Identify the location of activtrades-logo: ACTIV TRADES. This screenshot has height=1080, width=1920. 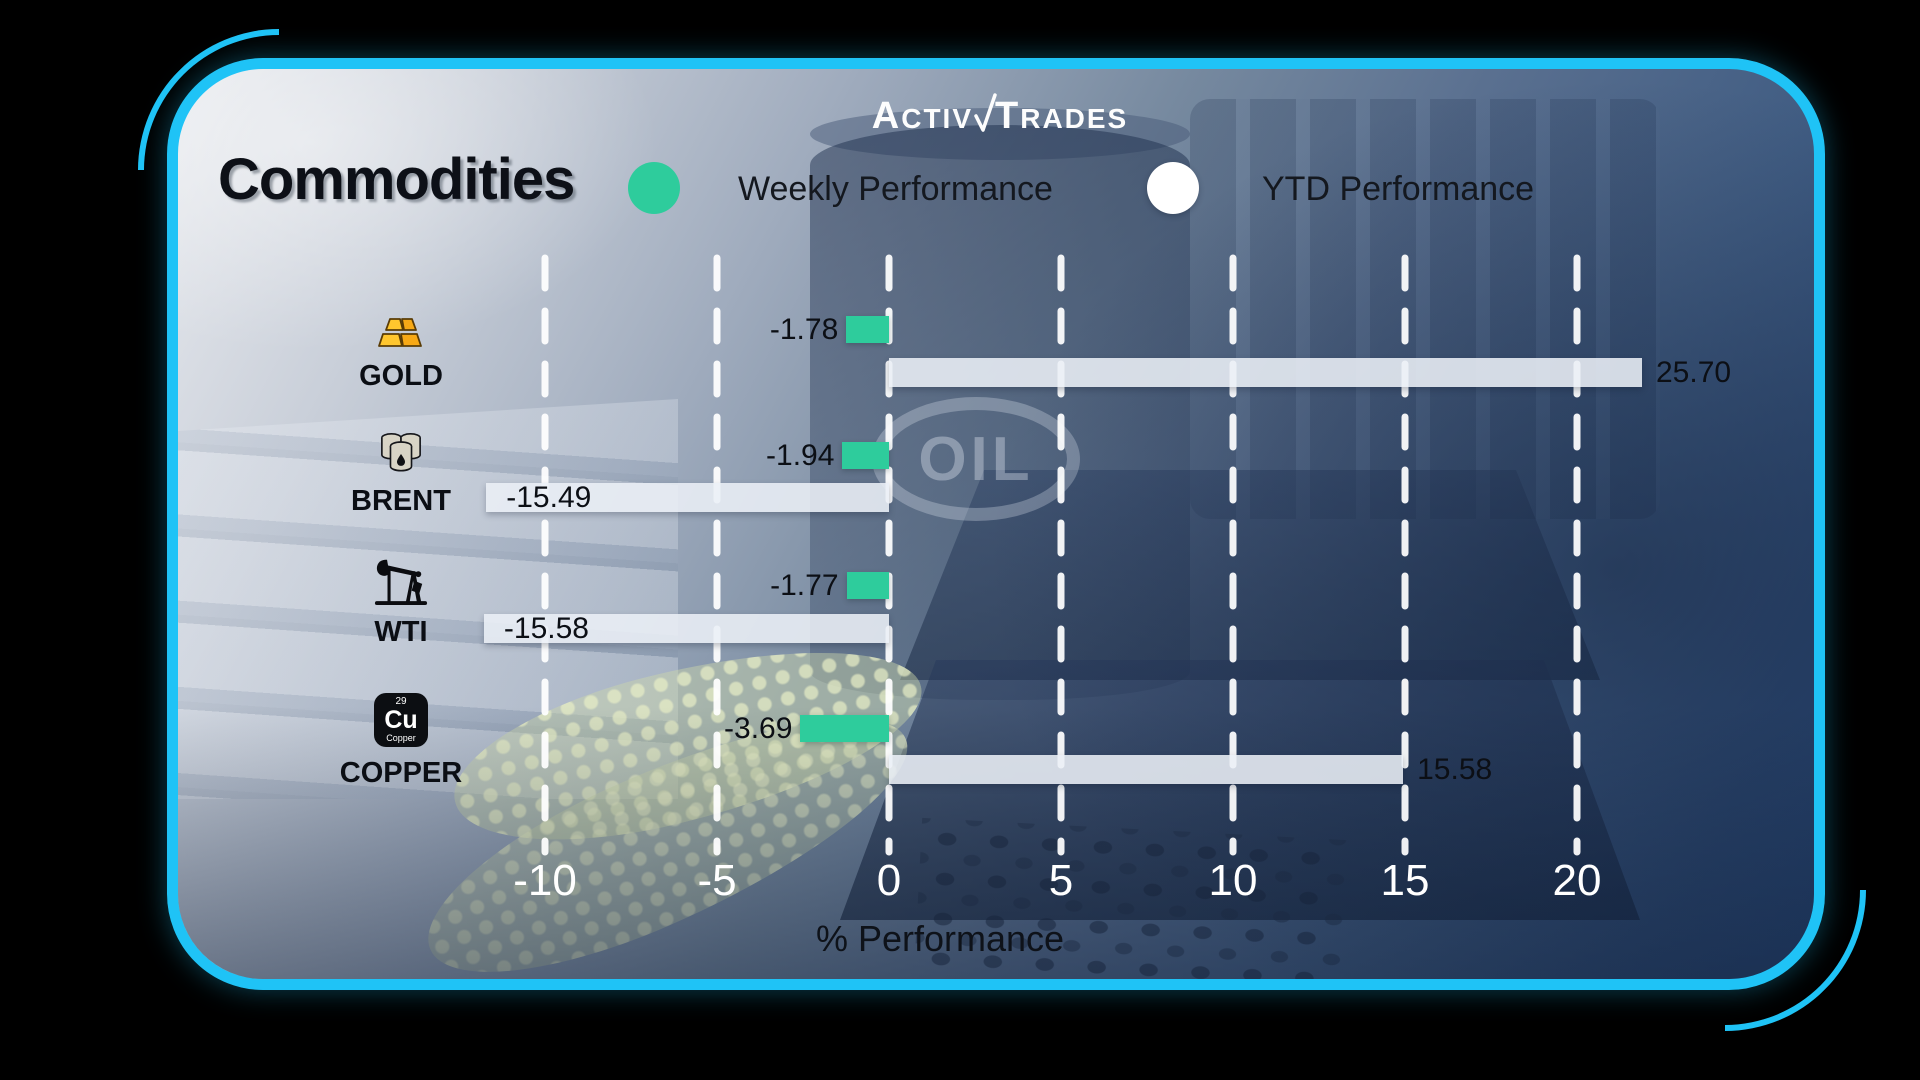
(1000, 115).